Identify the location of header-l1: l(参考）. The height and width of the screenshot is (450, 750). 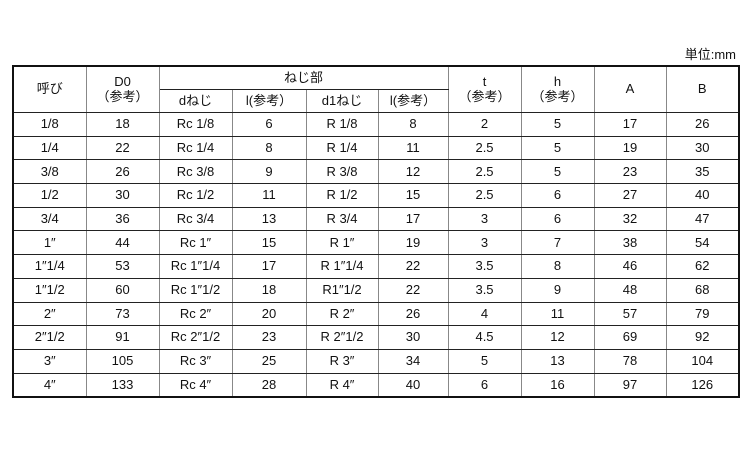
(269, 101).